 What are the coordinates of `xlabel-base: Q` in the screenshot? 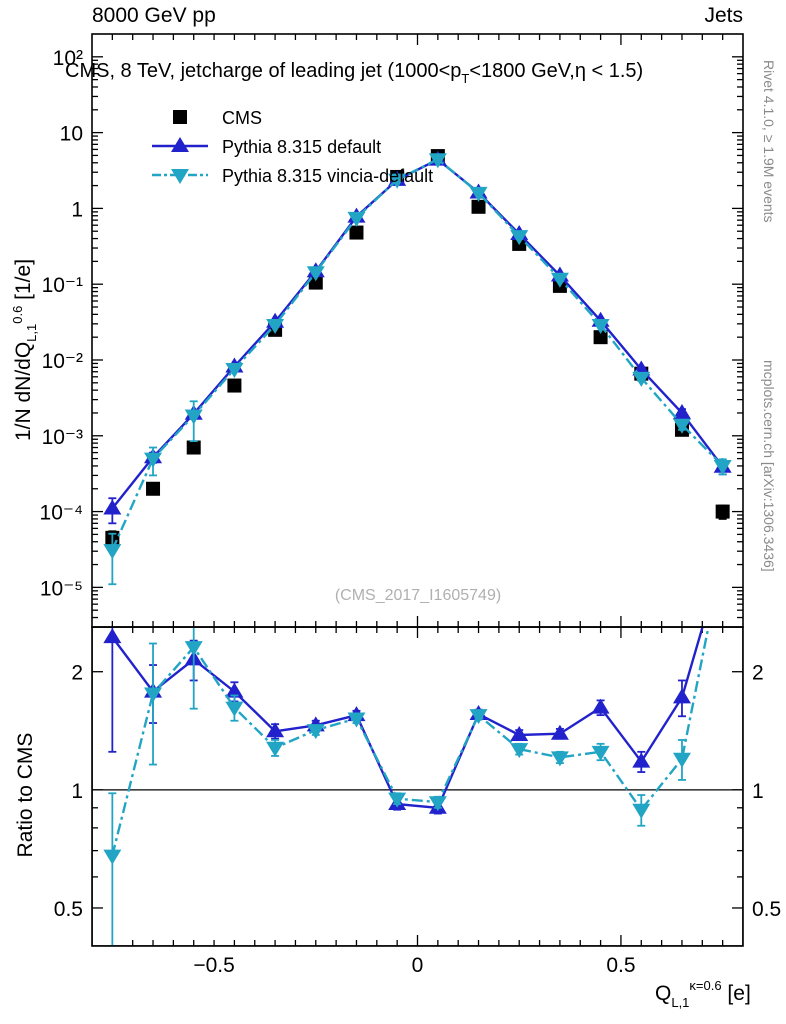 It's located at (663, 993).